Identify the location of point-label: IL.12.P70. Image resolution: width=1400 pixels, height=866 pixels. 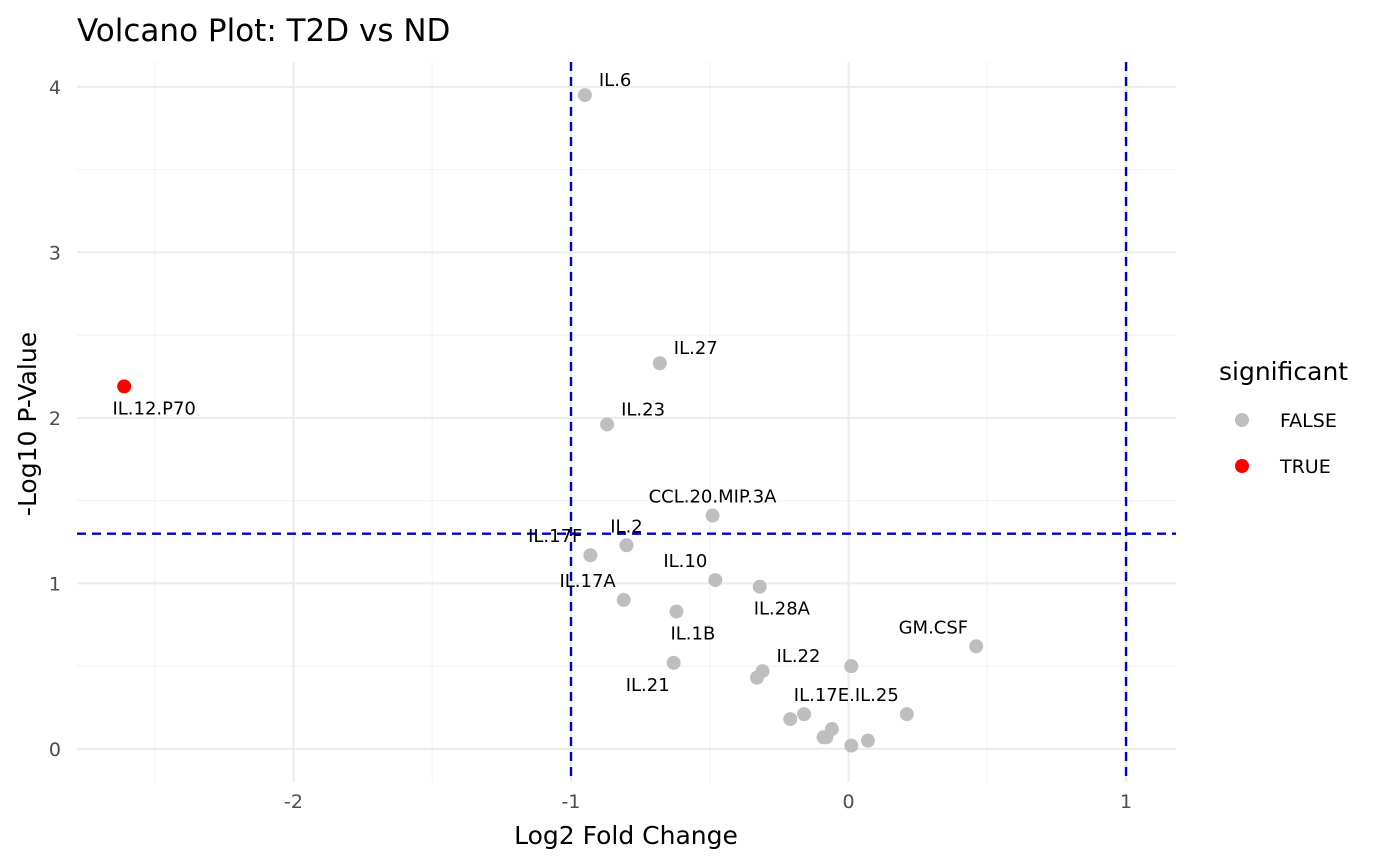
(153, 408).